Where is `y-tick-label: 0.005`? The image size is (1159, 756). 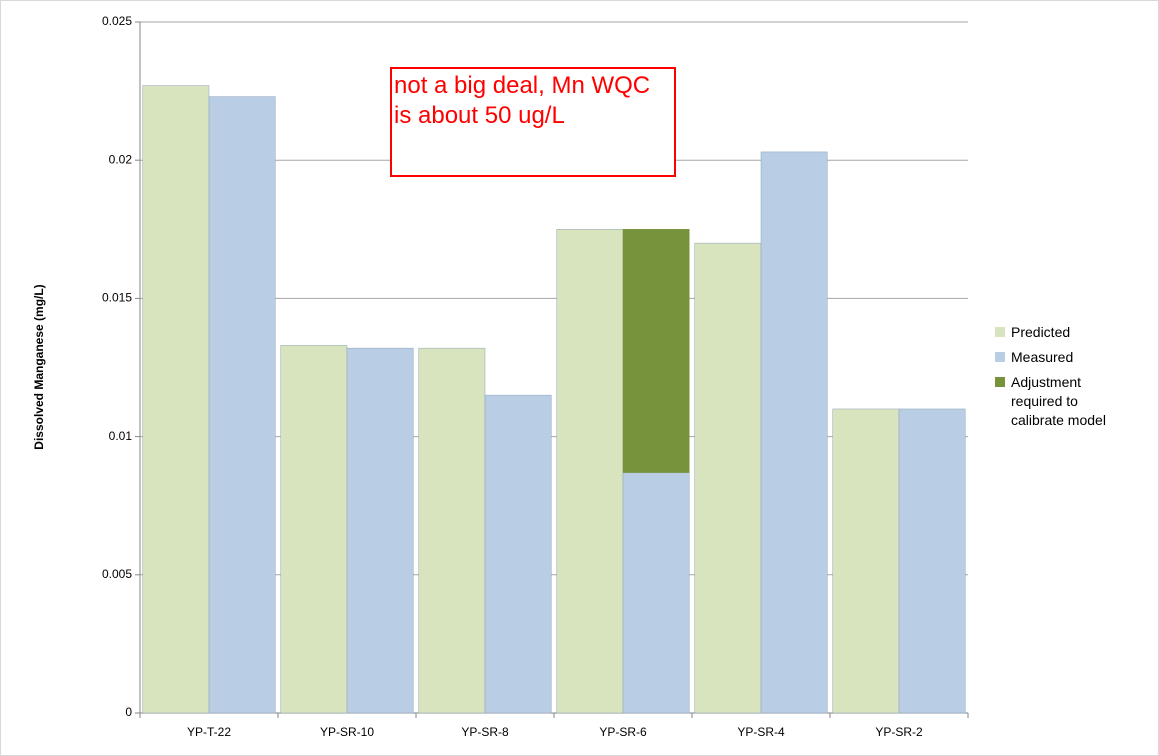
y-tick-label: 0.005 is located at coordinates (117, 574).